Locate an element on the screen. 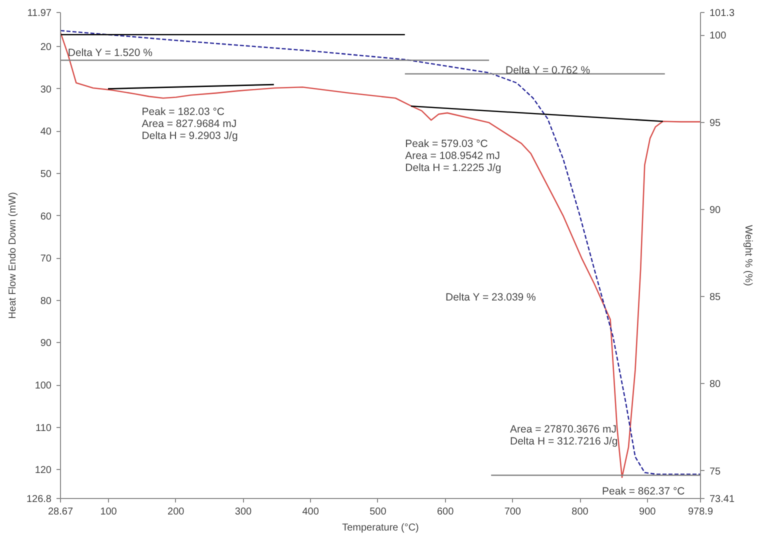 This screenshot has width=760, height=536. y2-tick-label: 101.3 is located at coordinates (722, 13).